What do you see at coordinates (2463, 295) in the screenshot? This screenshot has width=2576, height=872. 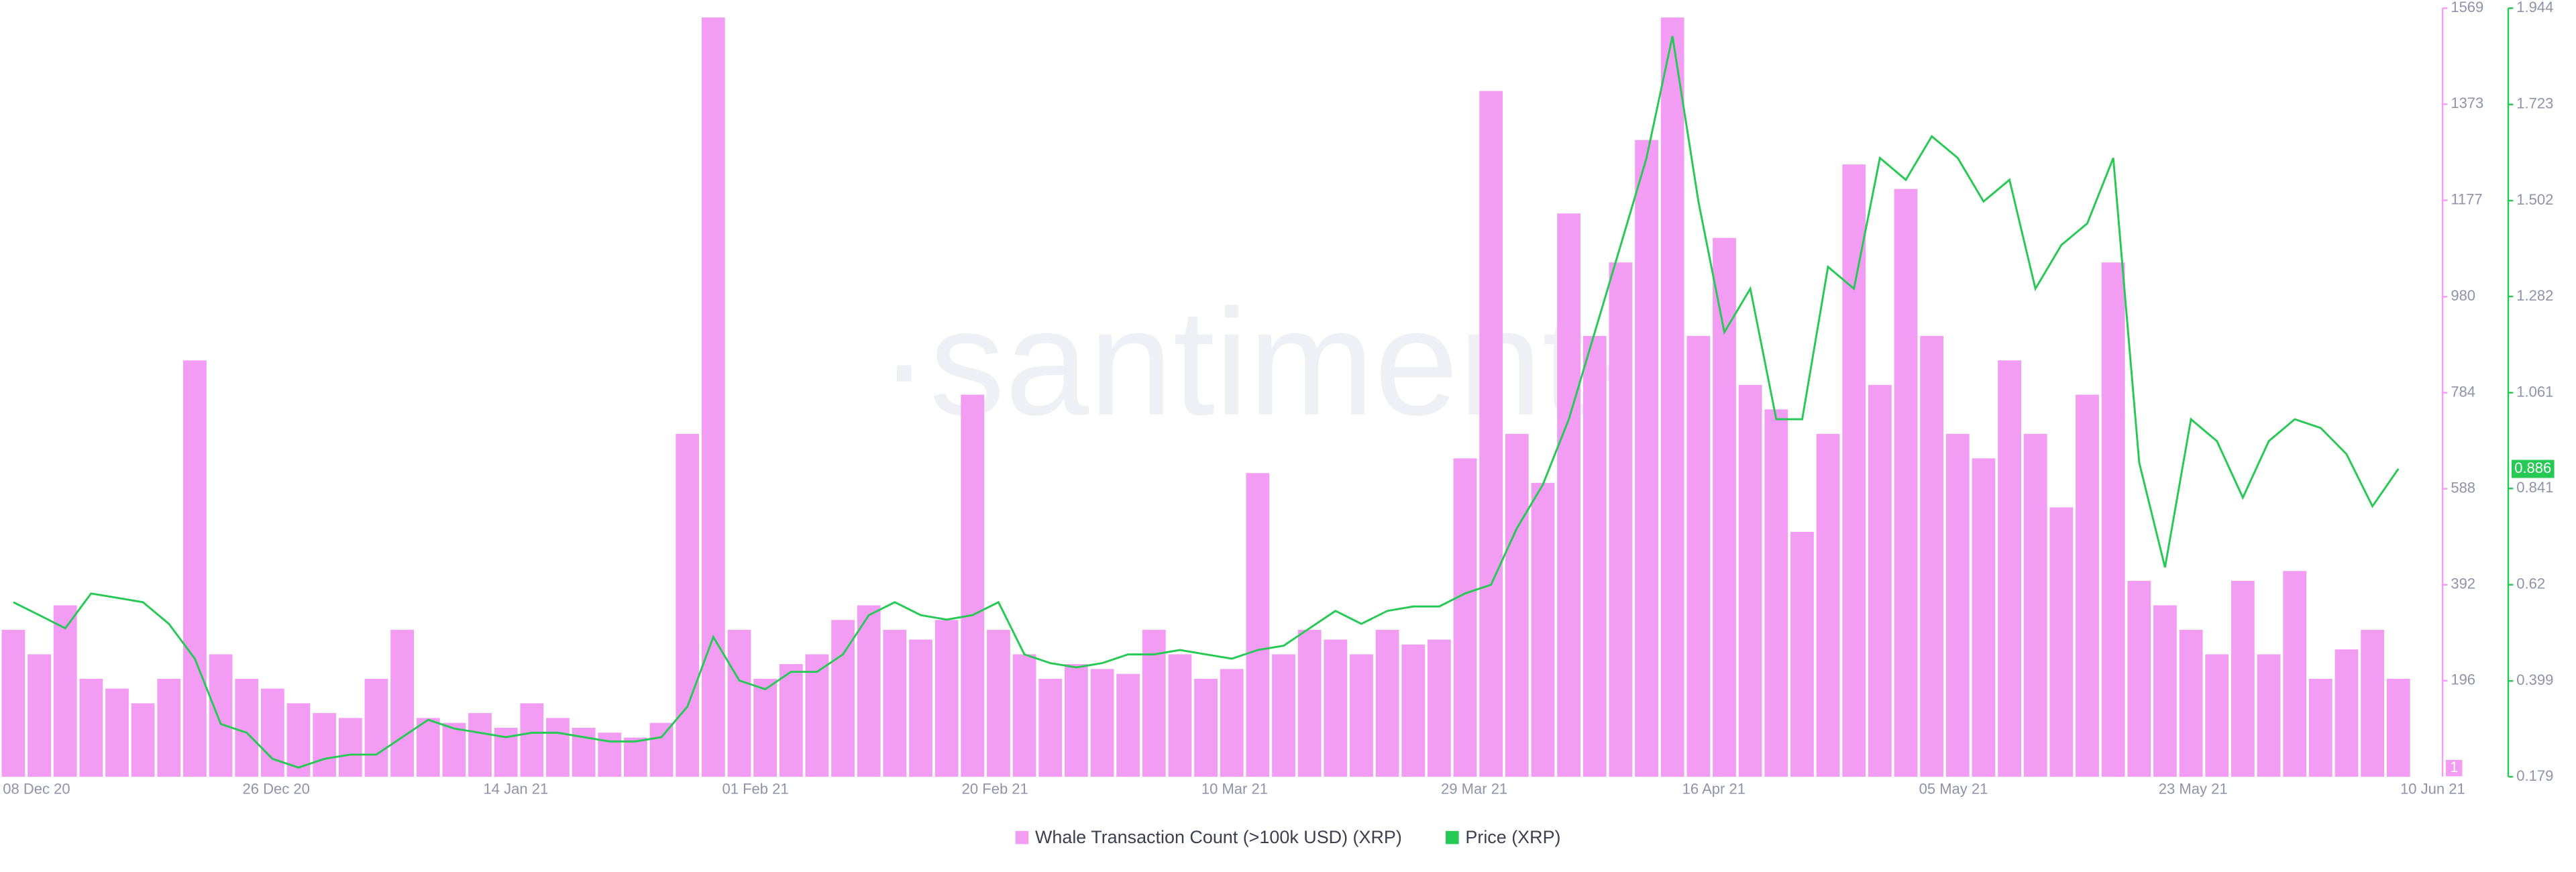 I see `y-tick-label: 980` at bounding box center [2463, 295].